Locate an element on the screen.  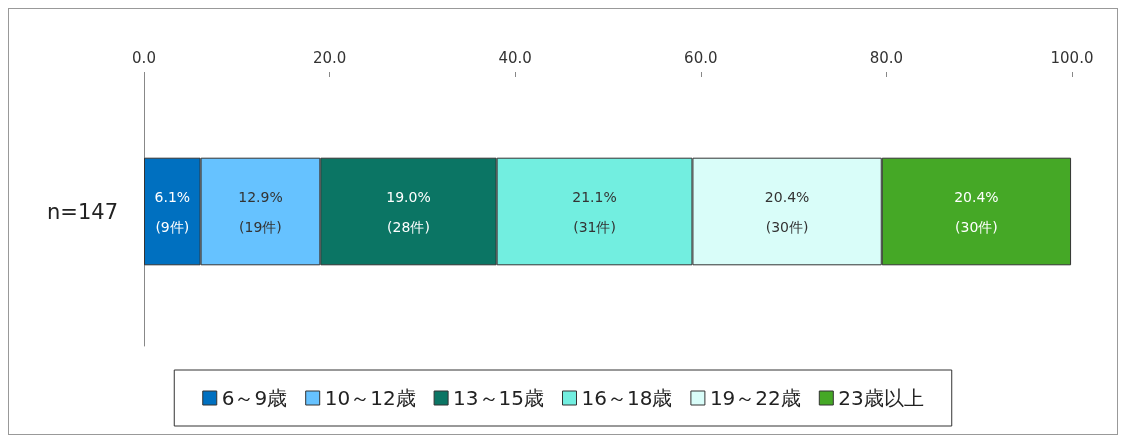
legend-label: 10～12歳 is located at coordinates (370, 398).